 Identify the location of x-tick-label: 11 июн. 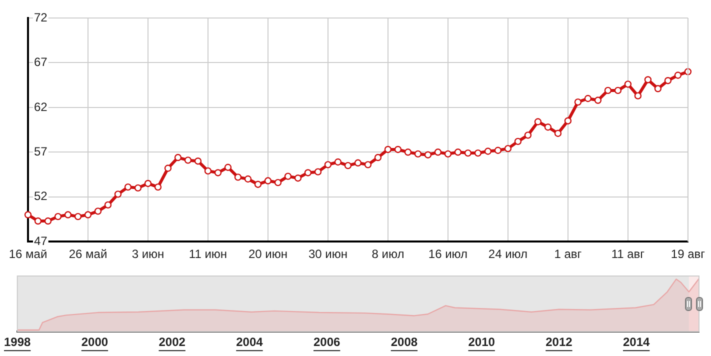
(208, 254).